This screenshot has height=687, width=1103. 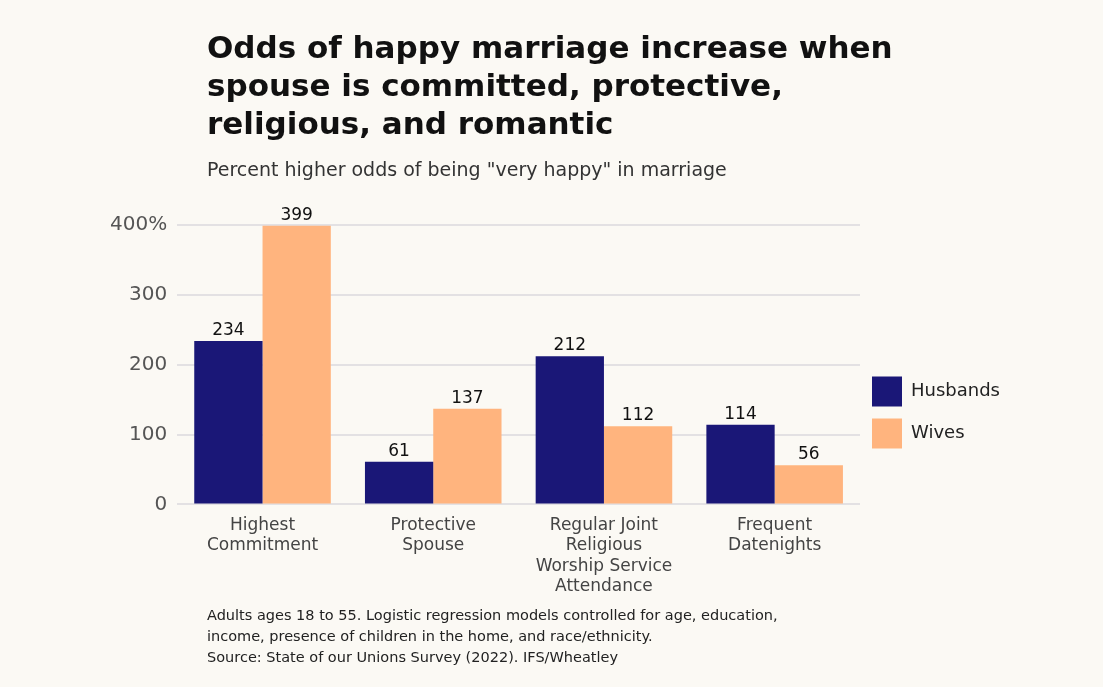 I want to click on data-label: 112, so click(x=638, y=414).